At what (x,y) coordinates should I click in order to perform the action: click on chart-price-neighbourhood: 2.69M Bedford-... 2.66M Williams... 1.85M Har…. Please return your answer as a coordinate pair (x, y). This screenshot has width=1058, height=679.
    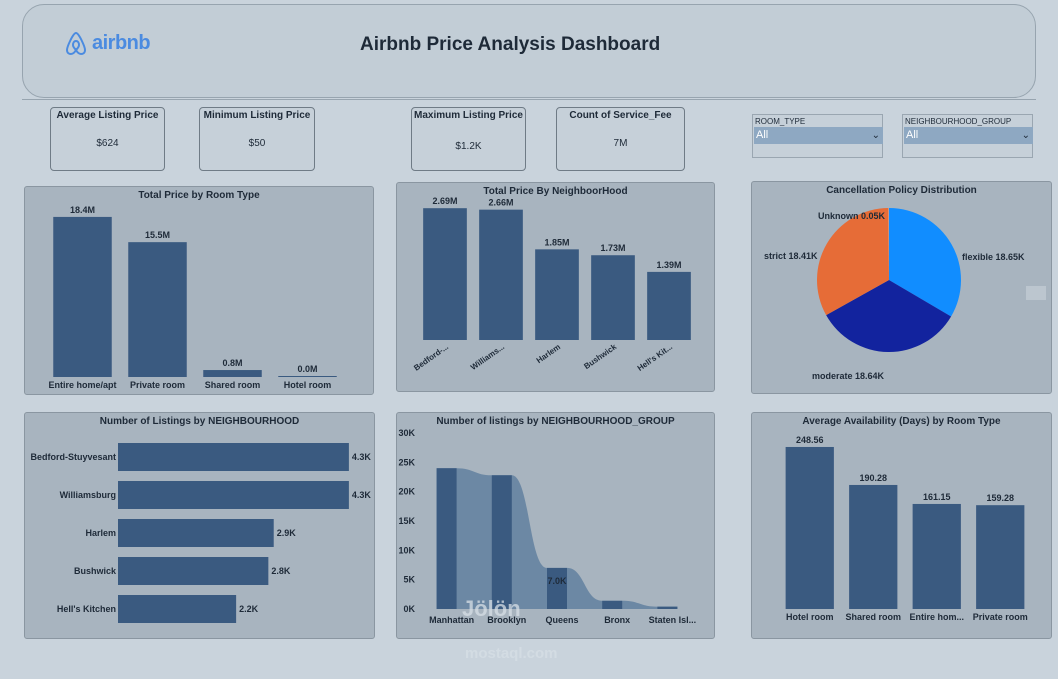
    Looking at the image, I should click on (551, 284).